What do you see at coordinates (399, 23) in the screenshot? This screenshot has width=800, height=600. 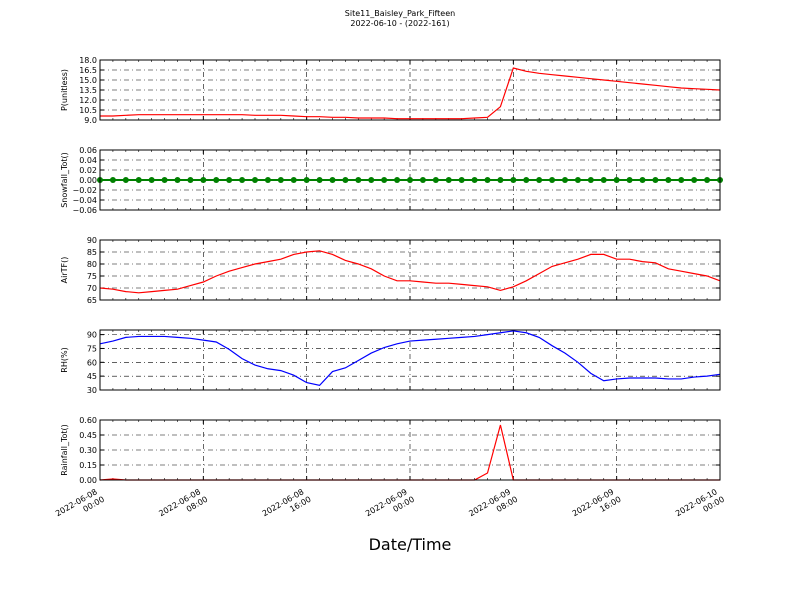 I see `chart-subtitle: 2022-06-10 - (2022-161)` at bounding box center [399, 23].